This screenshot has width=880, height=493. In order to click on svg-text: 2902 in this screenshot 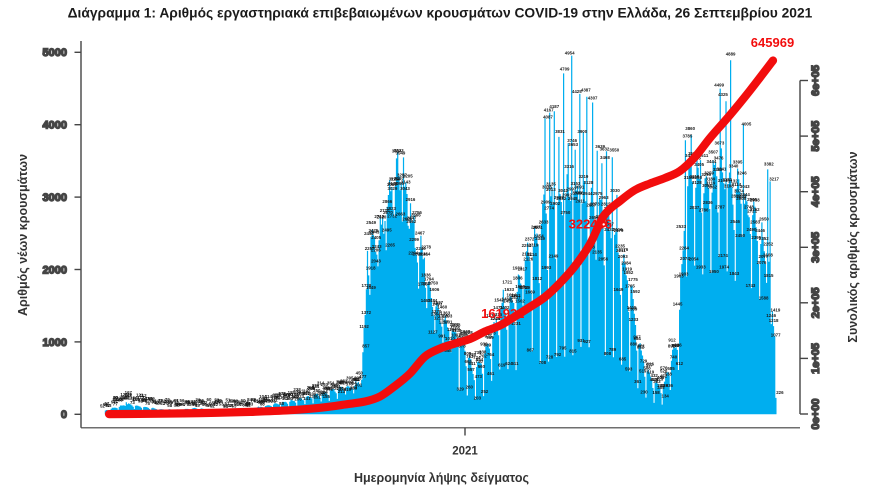, I will do `click(555, 203)`.